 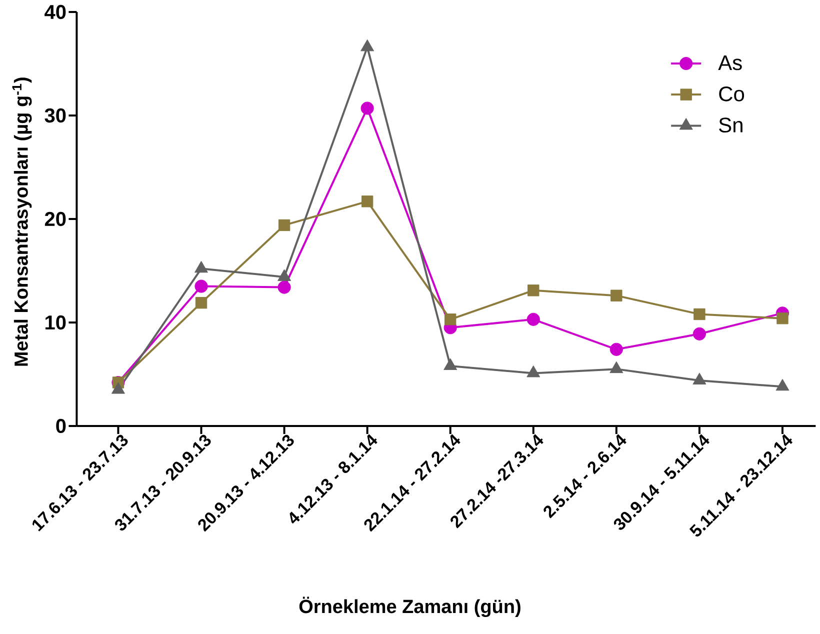 I want to click on x-axis-title: Örnekleme Zamanı (gün), so click(x=409, y=607).